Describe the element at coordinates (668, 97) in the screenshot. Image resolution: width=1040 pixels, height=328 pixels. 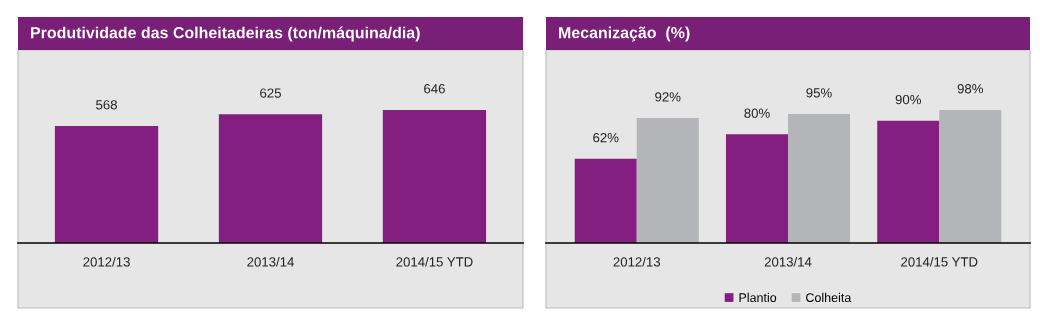
I see `data-label: 92%` at that location.